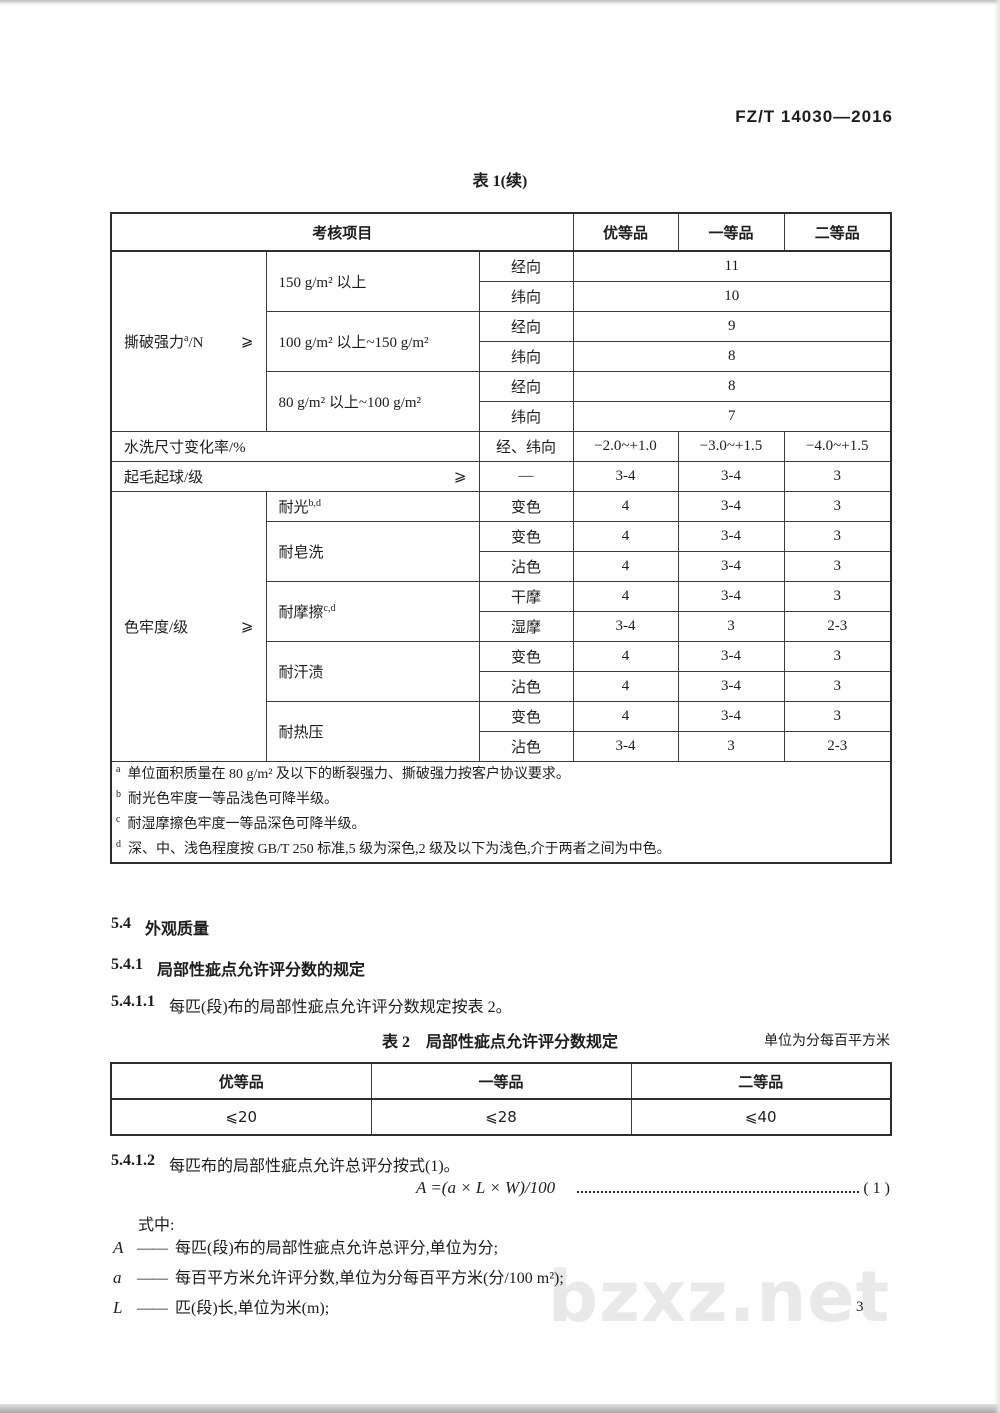 The height and width of the screenshot is (1413, 1000). Describe the element at coordinates (814, 116) in the screenshot. I see `standard-number: FZ/T 14030—2016` at that location.